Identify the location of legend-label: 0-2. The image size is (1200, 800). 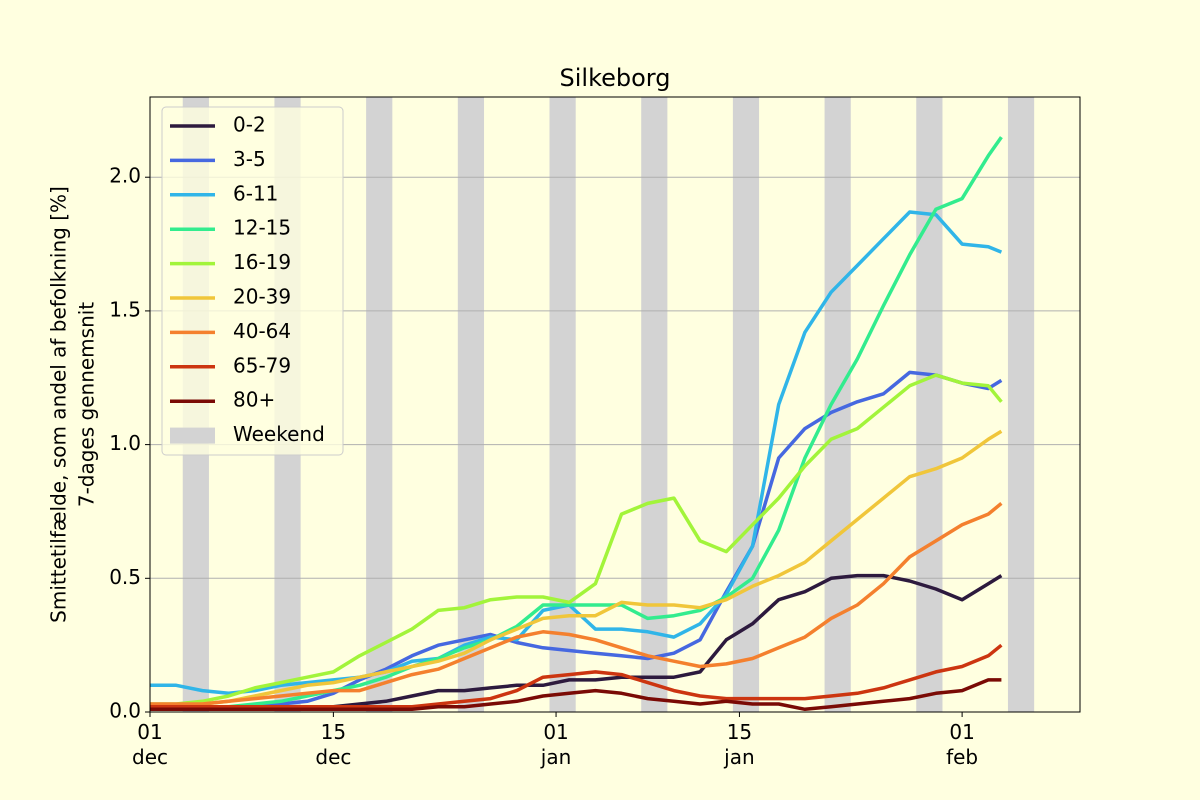
(249, 125).